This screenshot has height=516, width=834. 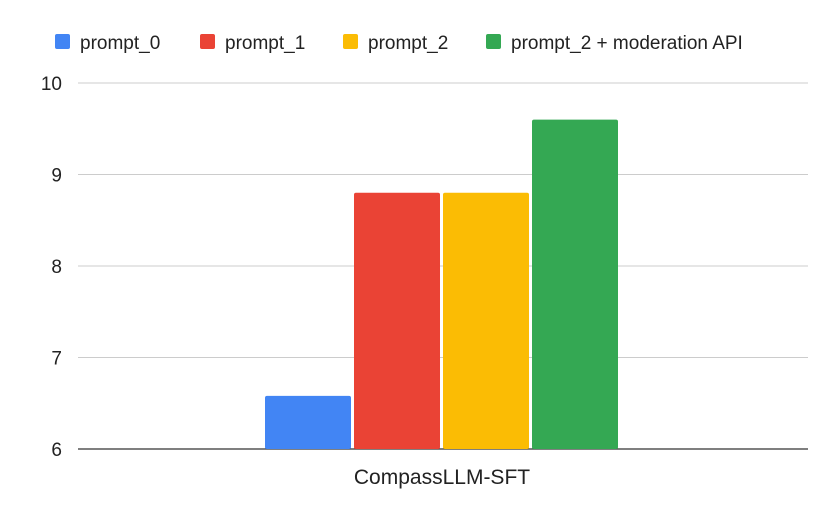 I want to click on legend-label-prompt-2-moderation: prompt_2 + moderation API, so click(x=627, y=43).